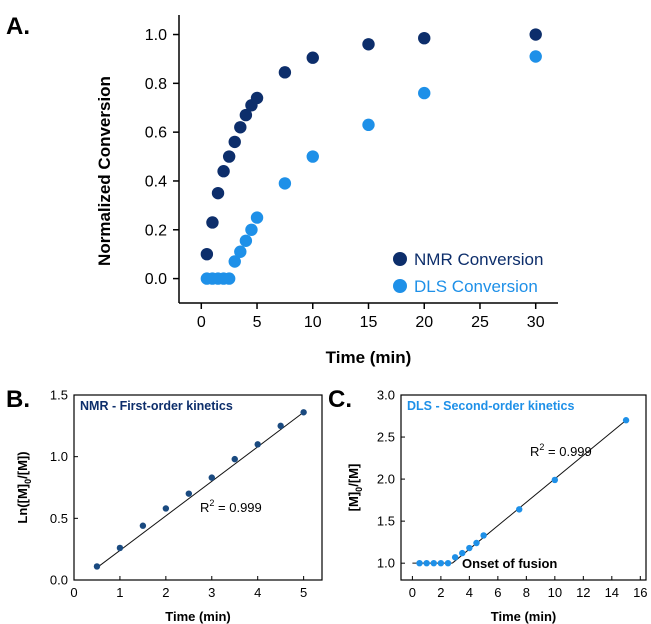  What do you see at coordinates (386, 479) in the screenshot?
I see `y-tick-label: 2.0` at bounding box center [386, 479].